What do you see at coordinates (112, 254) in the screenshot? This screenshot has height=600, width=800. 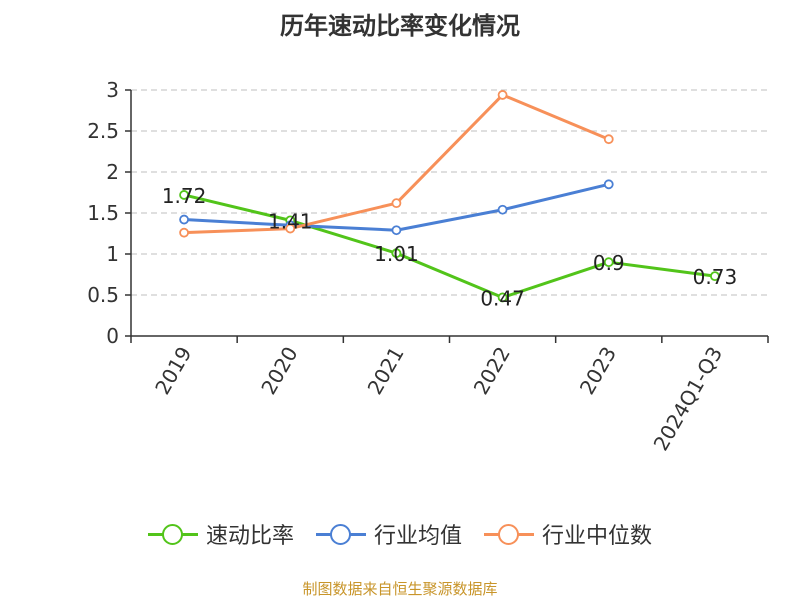 I see `y-tick-label: 1` at bounding box center [112, 254].